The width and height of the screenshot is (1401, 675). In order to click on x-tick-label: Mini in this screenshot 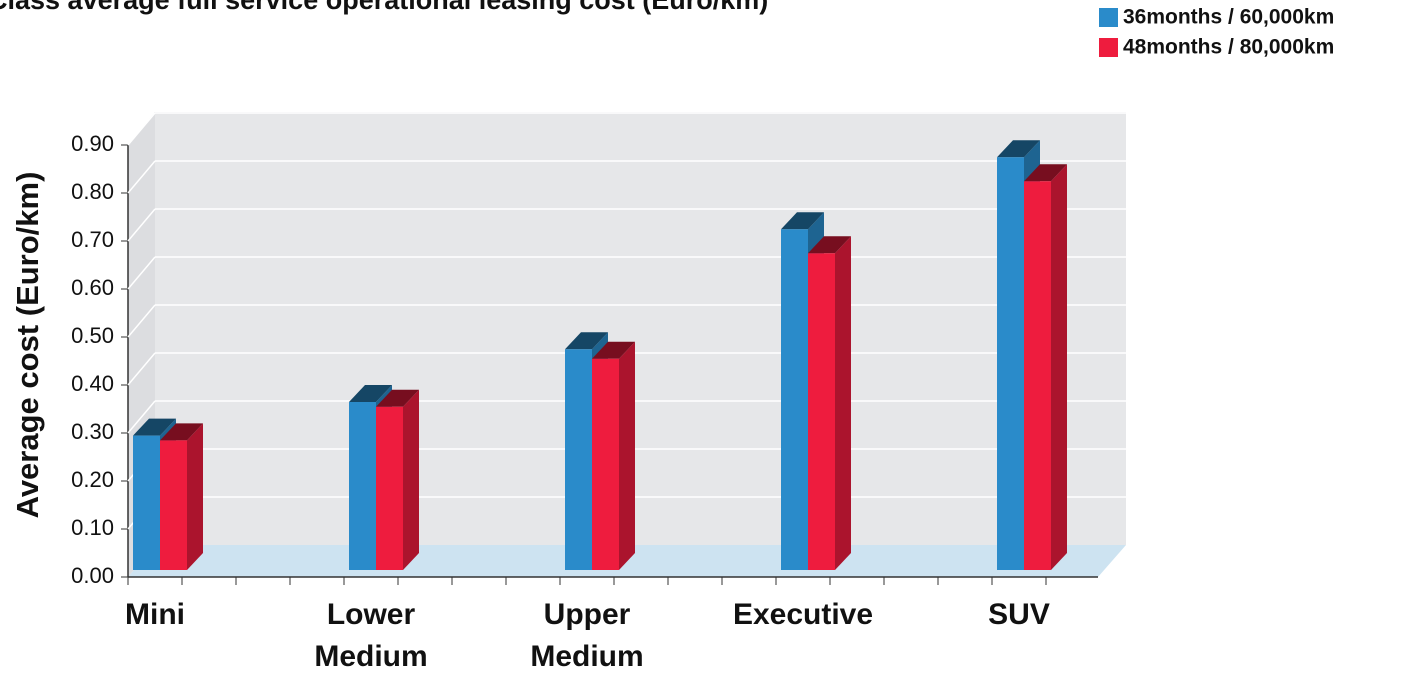, I will do `click(155, 614)`.